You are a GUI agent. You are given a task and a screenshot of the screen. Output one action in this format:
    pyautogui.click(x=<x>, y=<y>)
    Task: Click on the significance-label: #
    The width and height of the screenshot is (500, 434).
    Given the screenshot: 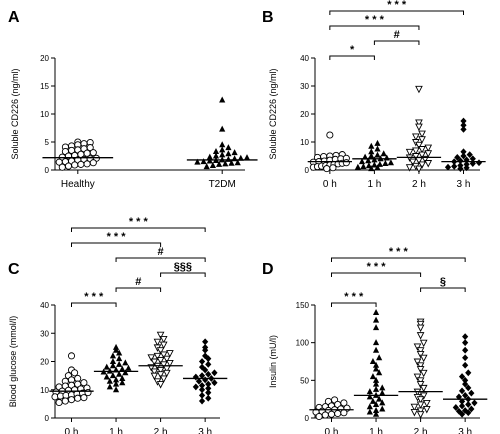 What is the action you would take?
    pyautogui.click(x=397, y=35)
    